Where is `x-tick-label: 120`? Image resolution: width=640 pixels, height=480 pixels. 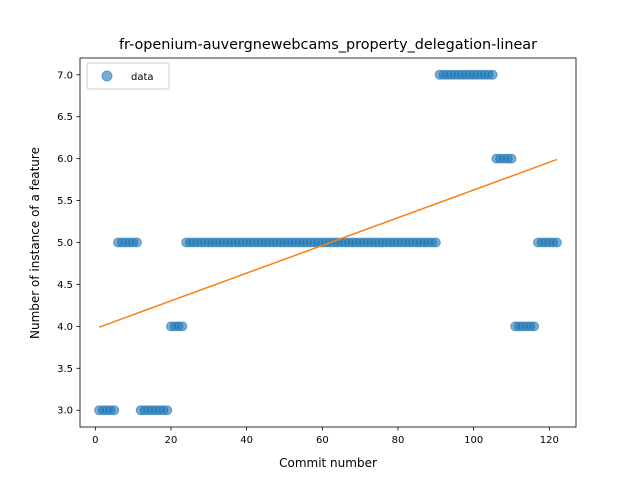
x-tick-label: 120 is located at coordinates (549, 440).